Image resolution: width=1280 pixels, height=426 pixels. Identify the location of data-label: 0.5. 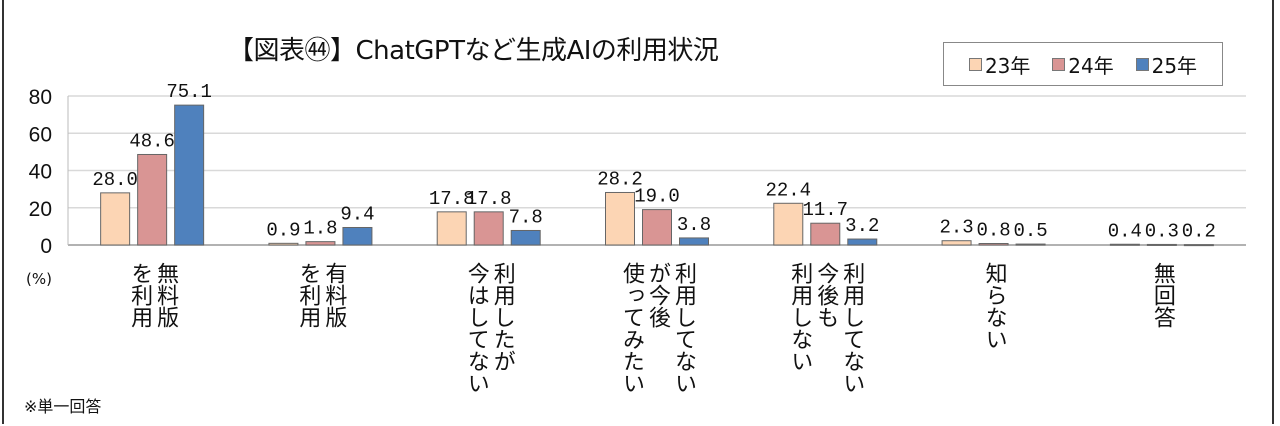
(1030, 231).